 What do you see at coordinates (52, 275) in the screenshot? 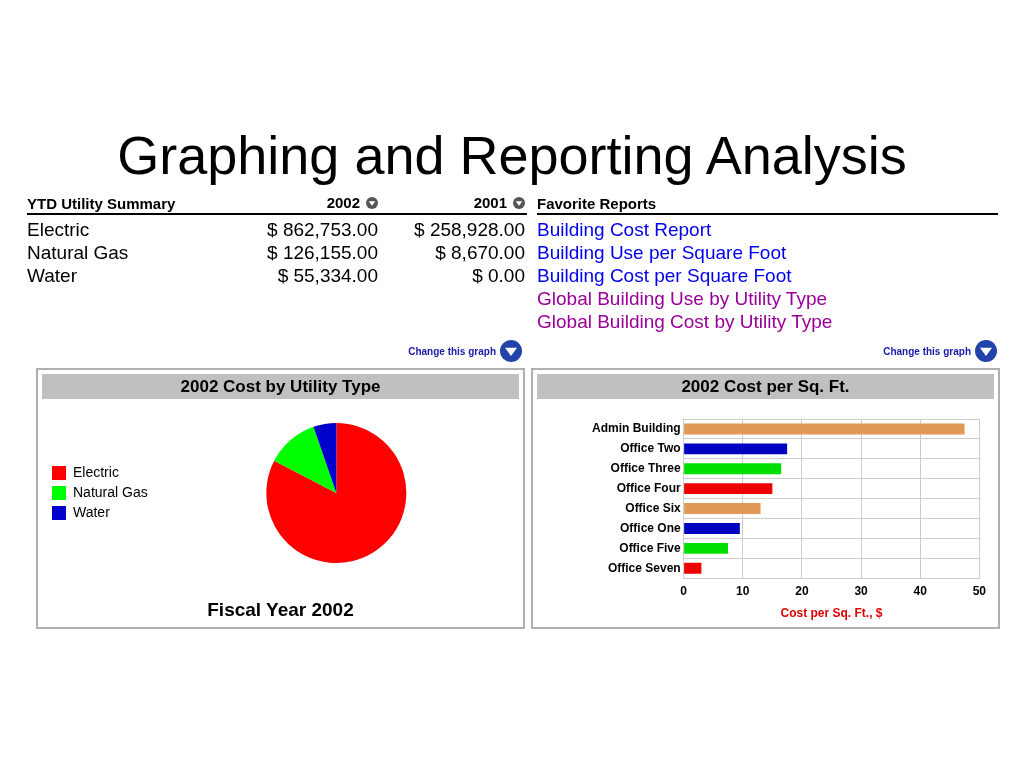
I see `text: Water` at bounding box center [52, 275].